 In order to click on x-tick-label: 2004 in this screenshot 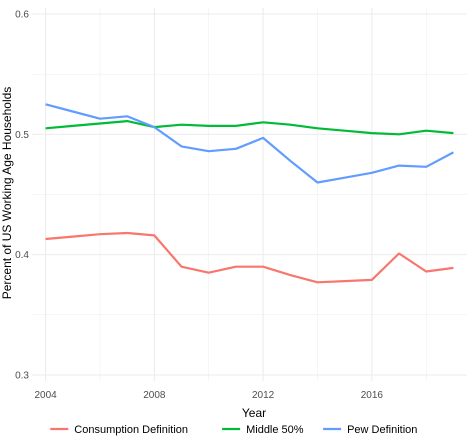, I will do `click(45, 395)`.